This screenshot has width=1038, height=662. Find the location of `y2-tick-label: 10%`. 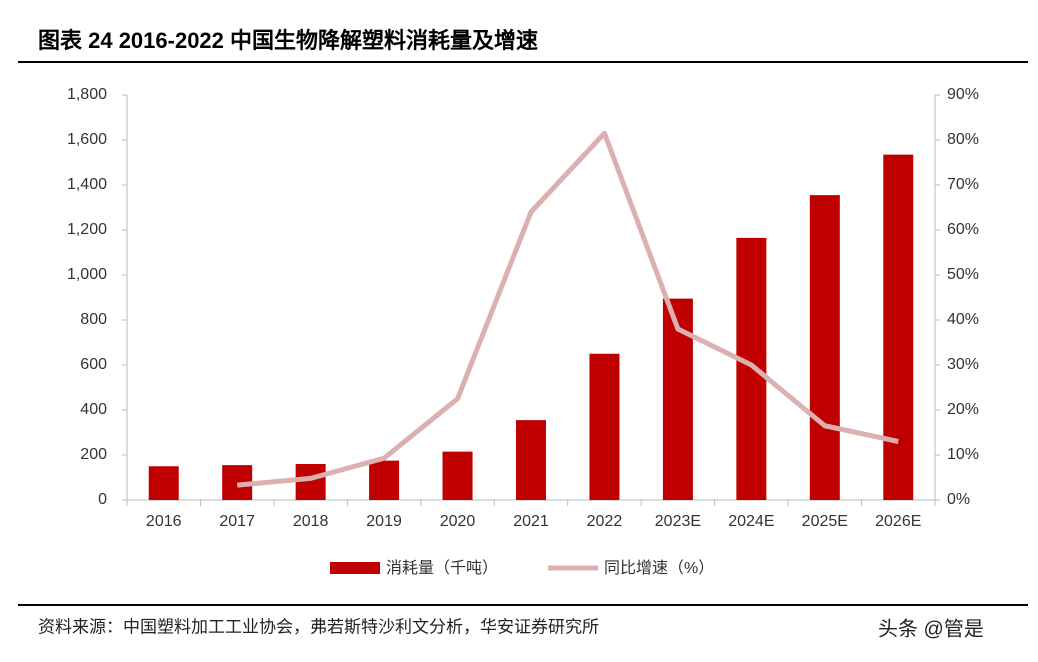

y2-tick-label: 10% is located at coordinates (963, 454).